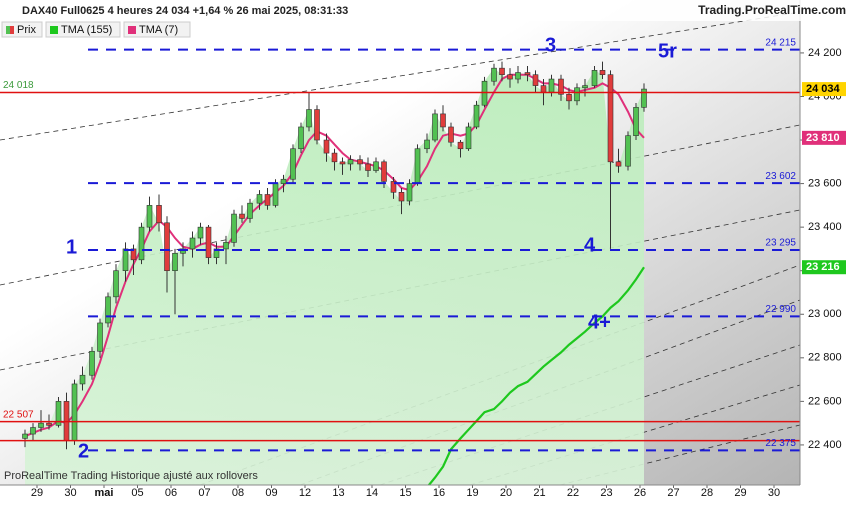 The image size is (850, 505). Describe the element at coordinates (780, 42) in the screenshot. I see `level-label: 24 215` at that location.